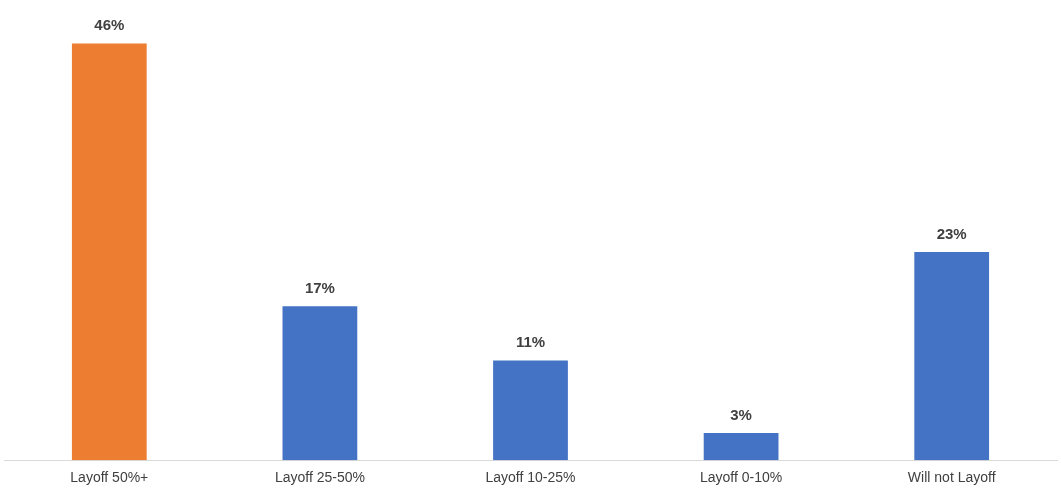  Describe the element at coordinates (741, 477) in the screenshot. I see `x-tick-label: Layoff 0-10%` at that location.